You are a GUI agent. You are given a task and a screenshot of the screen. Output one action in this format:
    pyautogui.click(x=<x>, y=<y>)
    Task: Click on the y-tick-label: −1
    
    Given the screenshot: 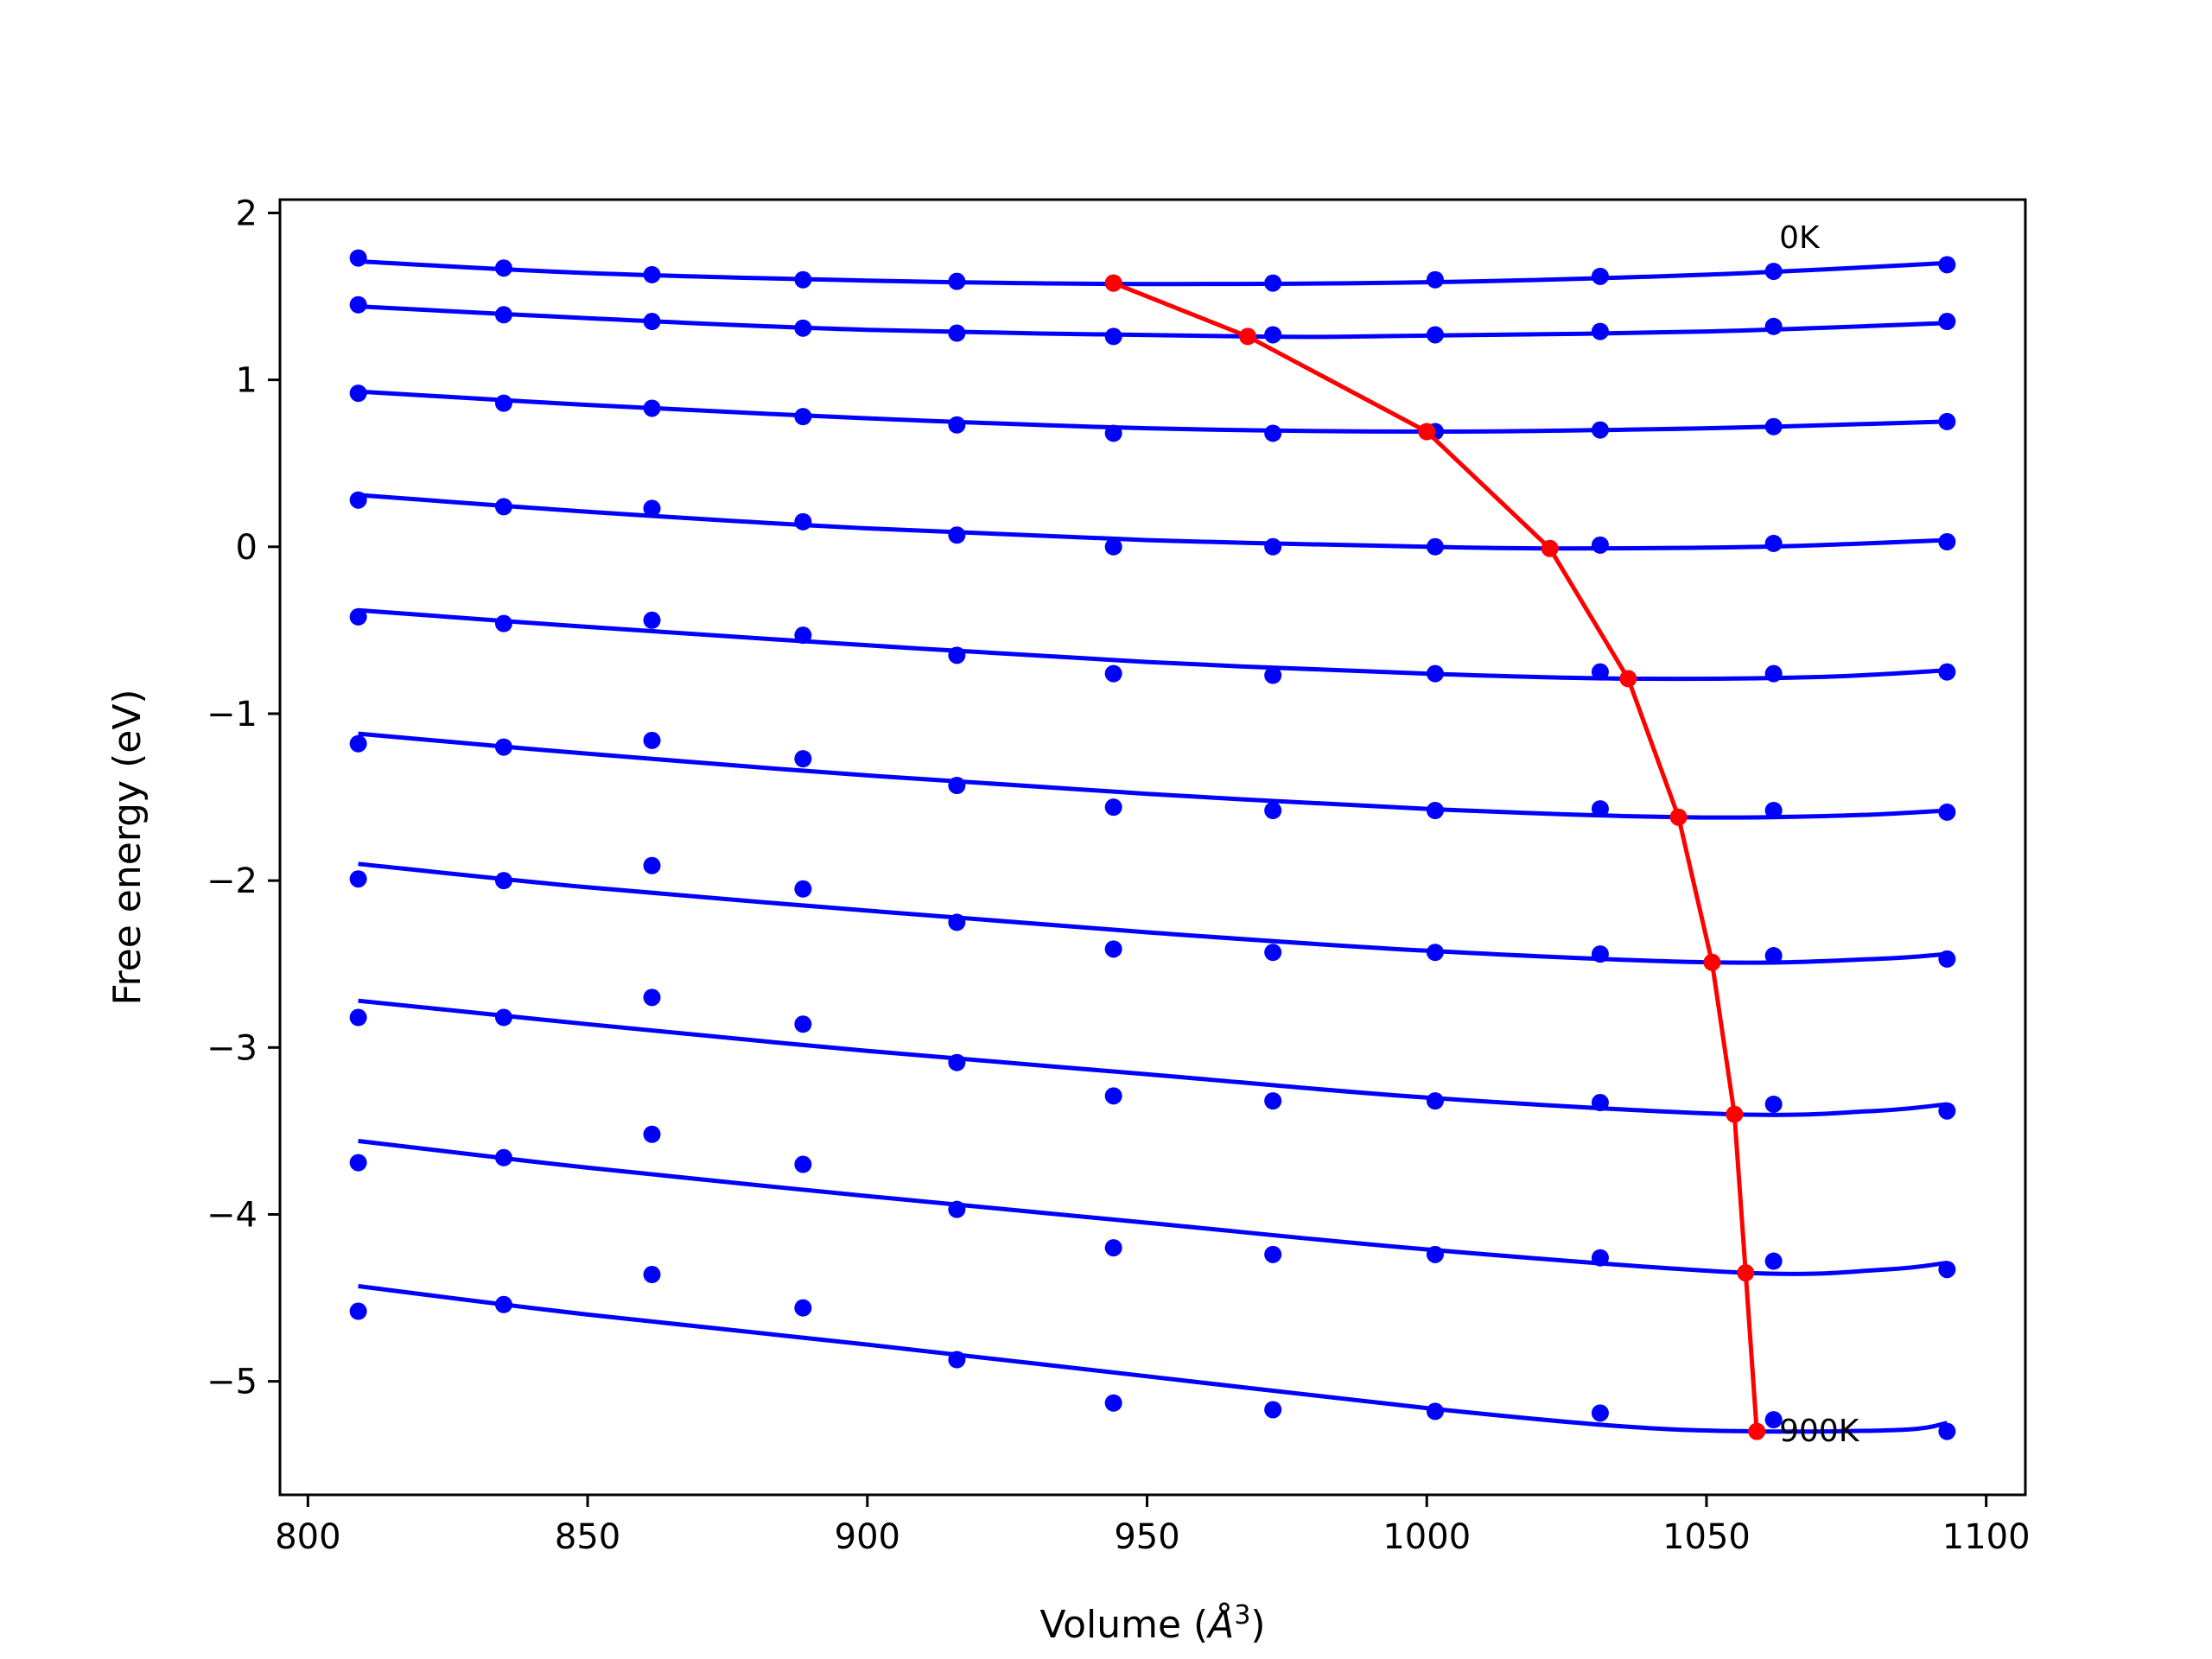 What is the action you would take?
    pyautogui.click(x=232, y=714)
    